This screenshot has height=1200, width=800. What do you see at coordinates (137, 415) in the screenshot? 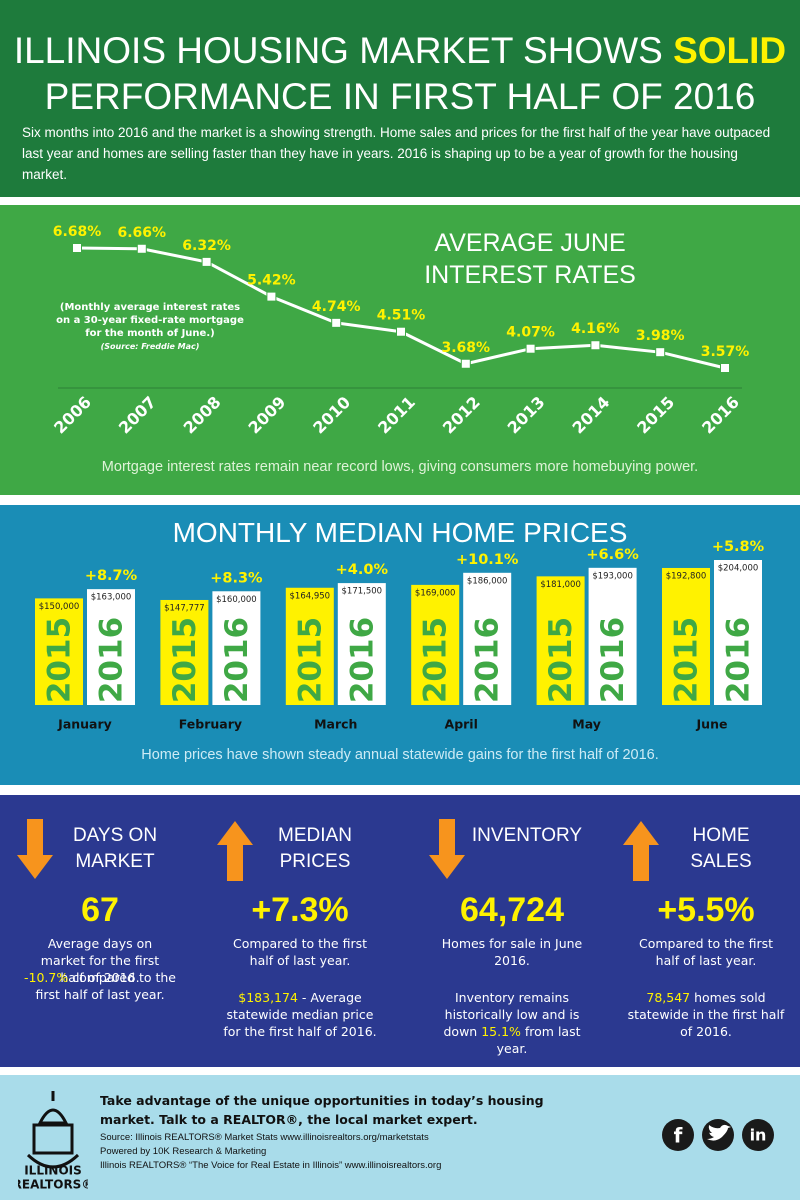
I see `x-tick-label: 2007` at bounding box center [137, 415].